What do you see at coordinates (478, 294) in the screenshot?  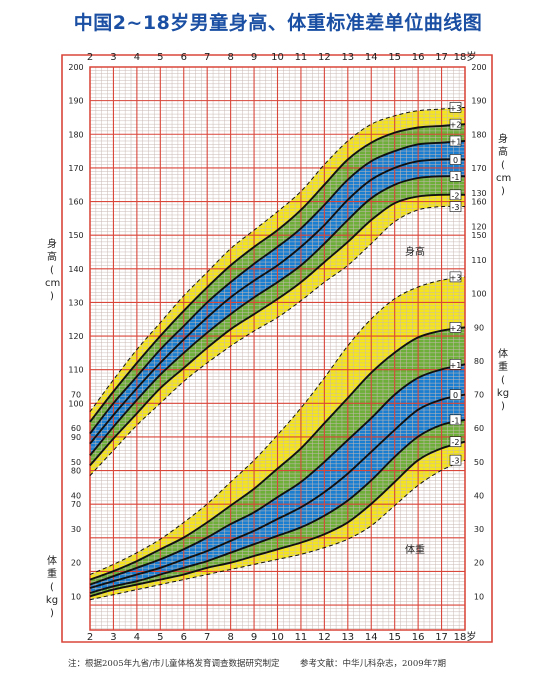 I see `weight-tick-right: 100` at bounding box center [478, 294].